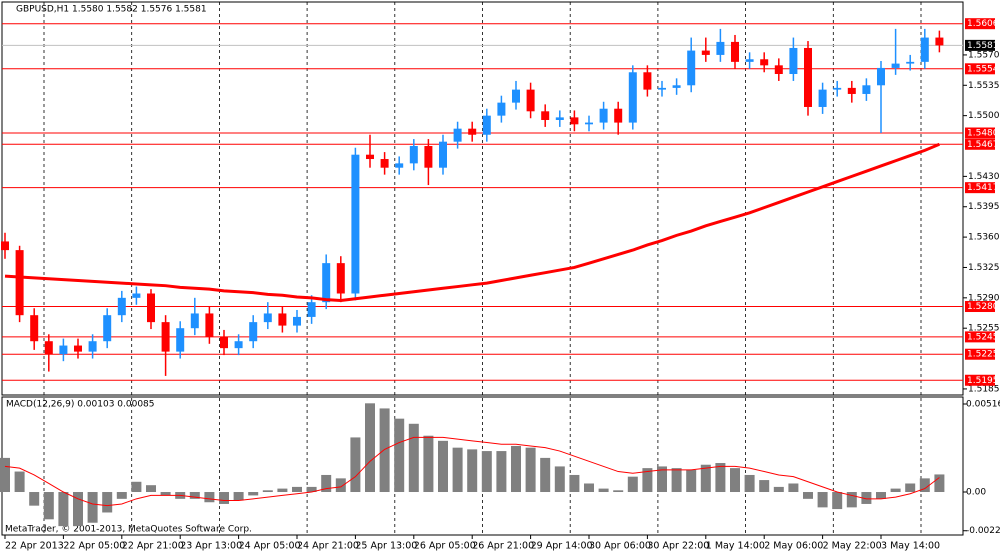  What do you see at coordinates (983, 145) in the screenshot?
I see `level-label: 1.5467` at bounding box center [983, 145].